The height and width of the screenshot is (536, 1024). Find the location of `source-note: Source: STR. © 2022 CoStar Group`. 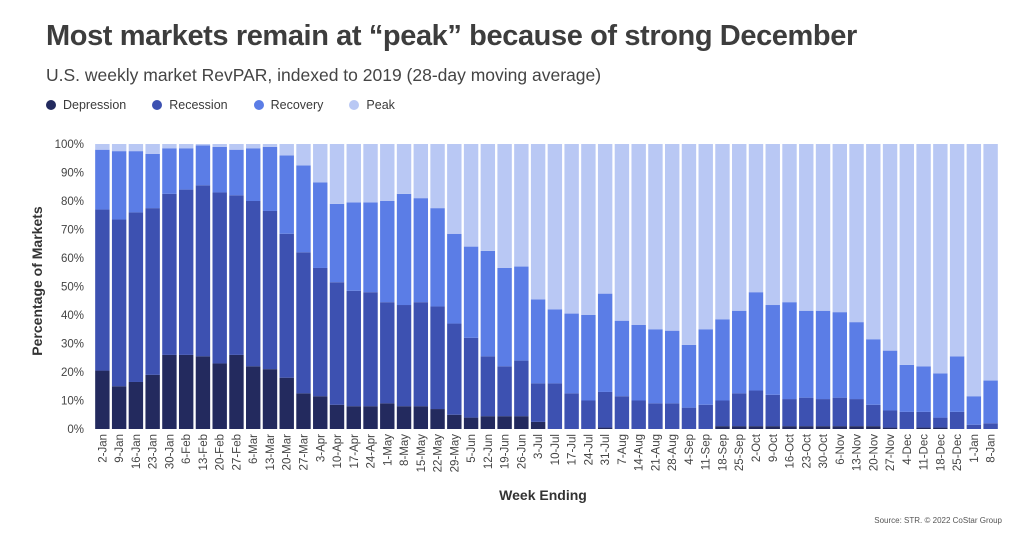

source-note: Source: STR. © 2022 CoStar Group is located at coordinates (938, 520).